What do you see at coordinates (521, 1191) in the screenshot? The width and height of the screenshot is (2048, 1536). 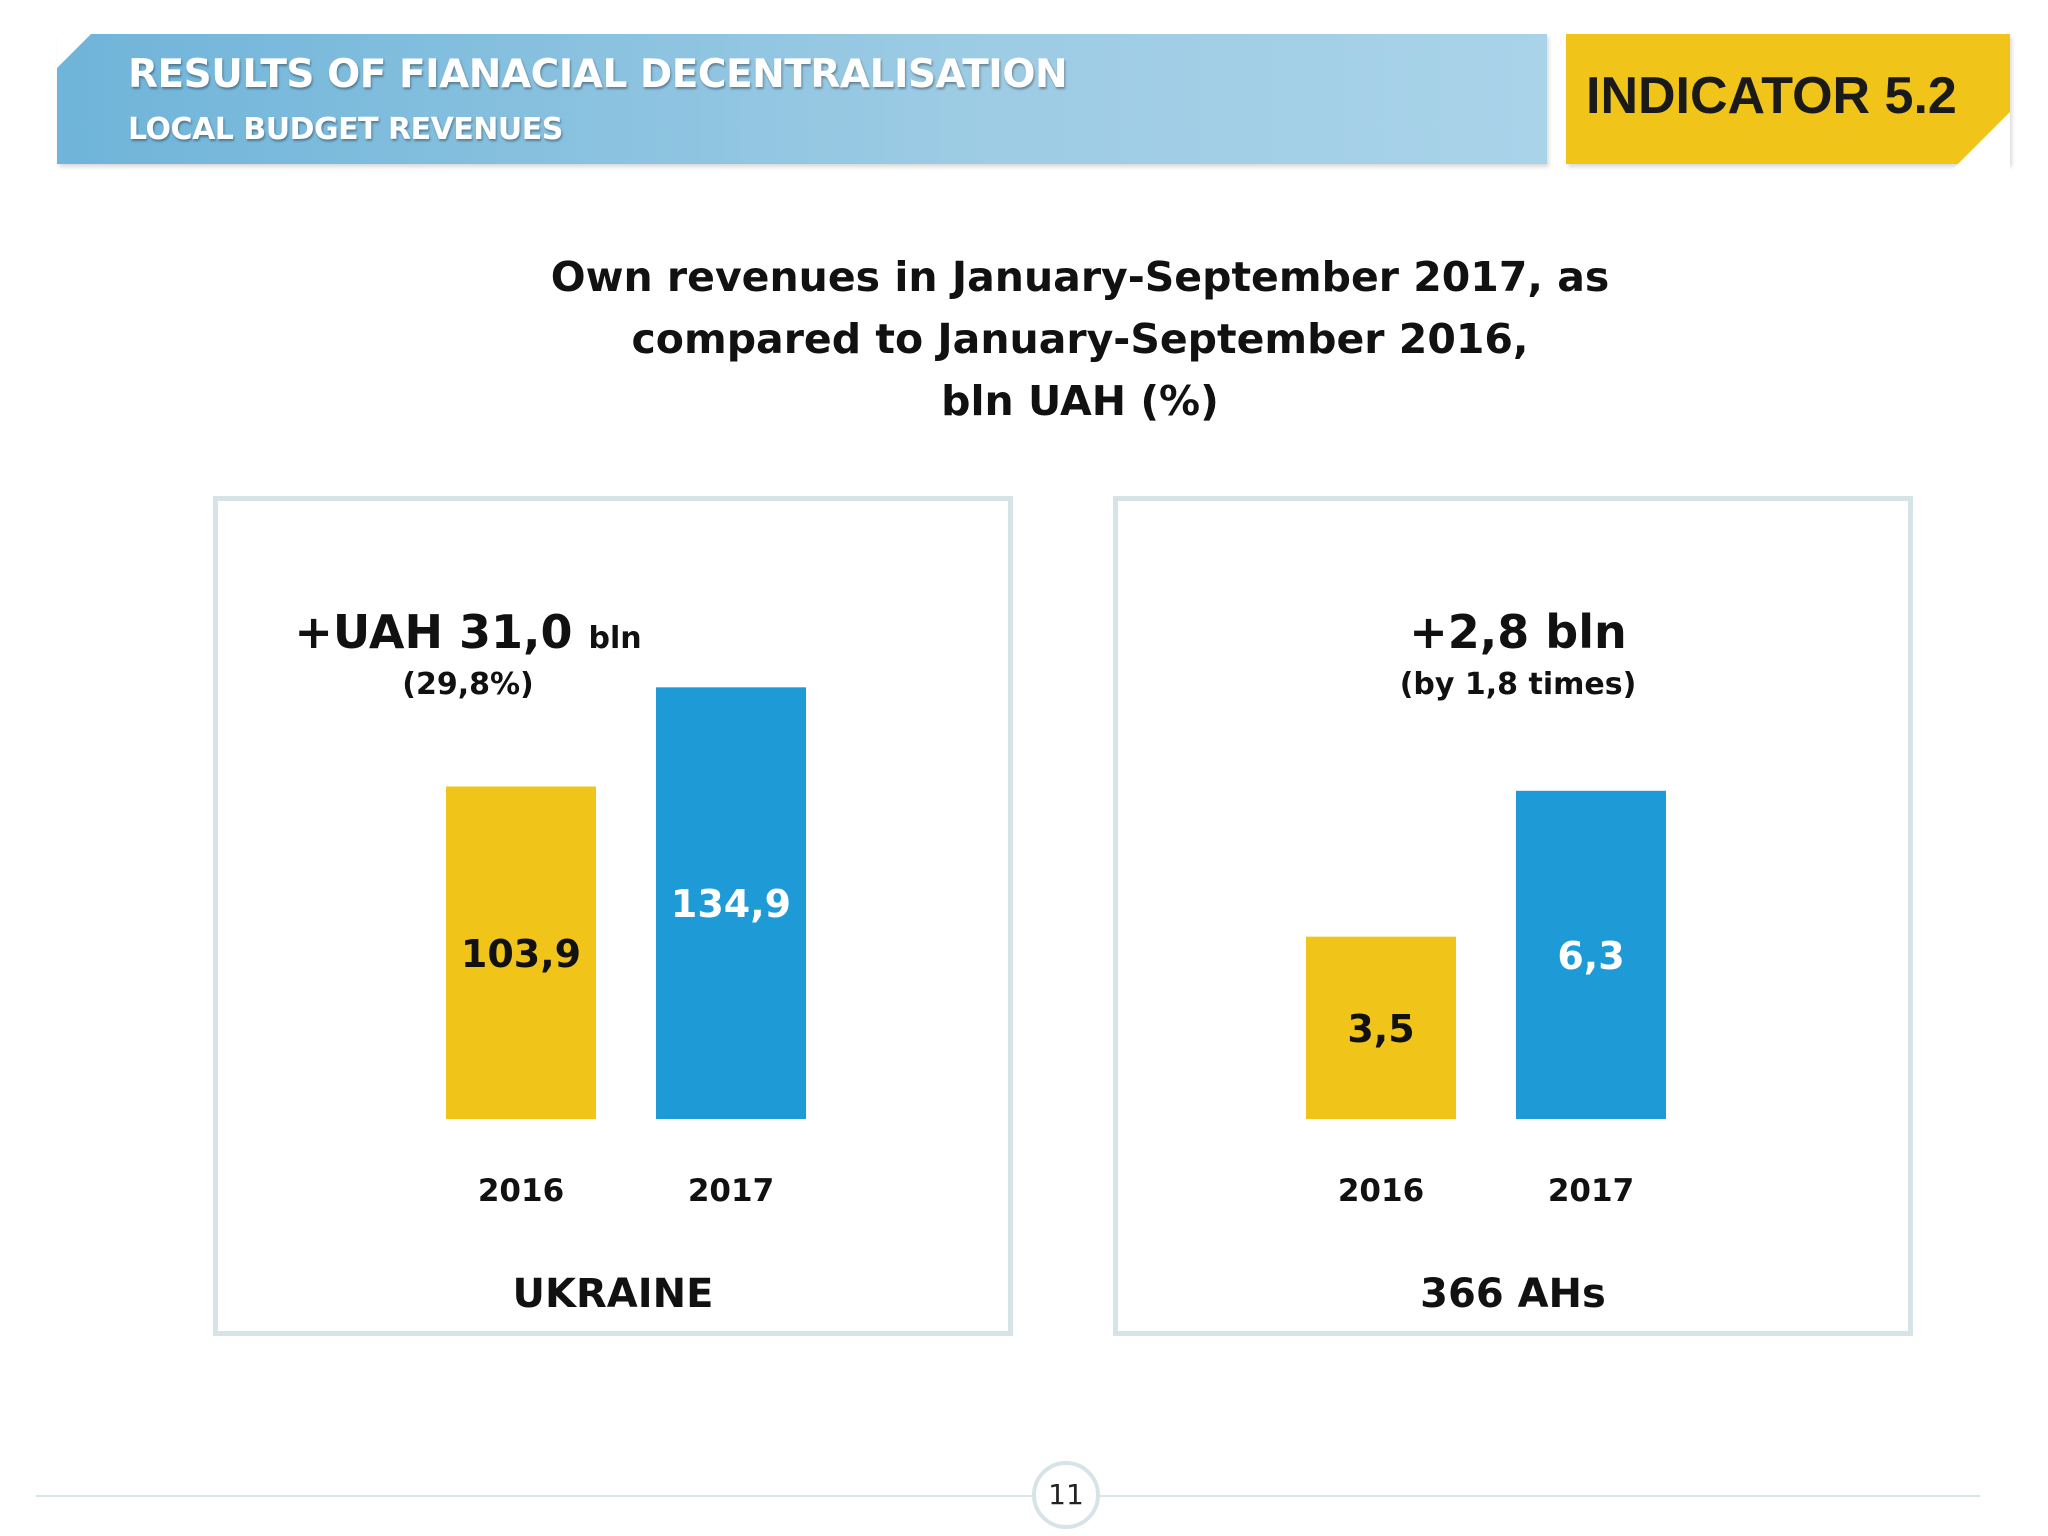 I see `x-tick-label-ukraine-2016: 2016` at bounding box center [521, 1191].